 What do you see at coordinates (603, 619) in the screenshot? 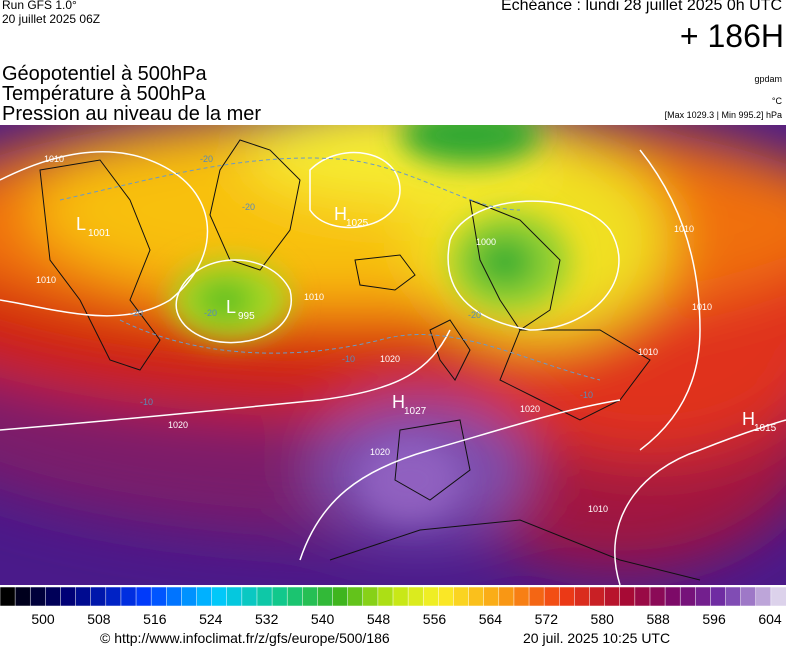
I see `colorbar-tick-label: 580` at bounding box center [603, 619].